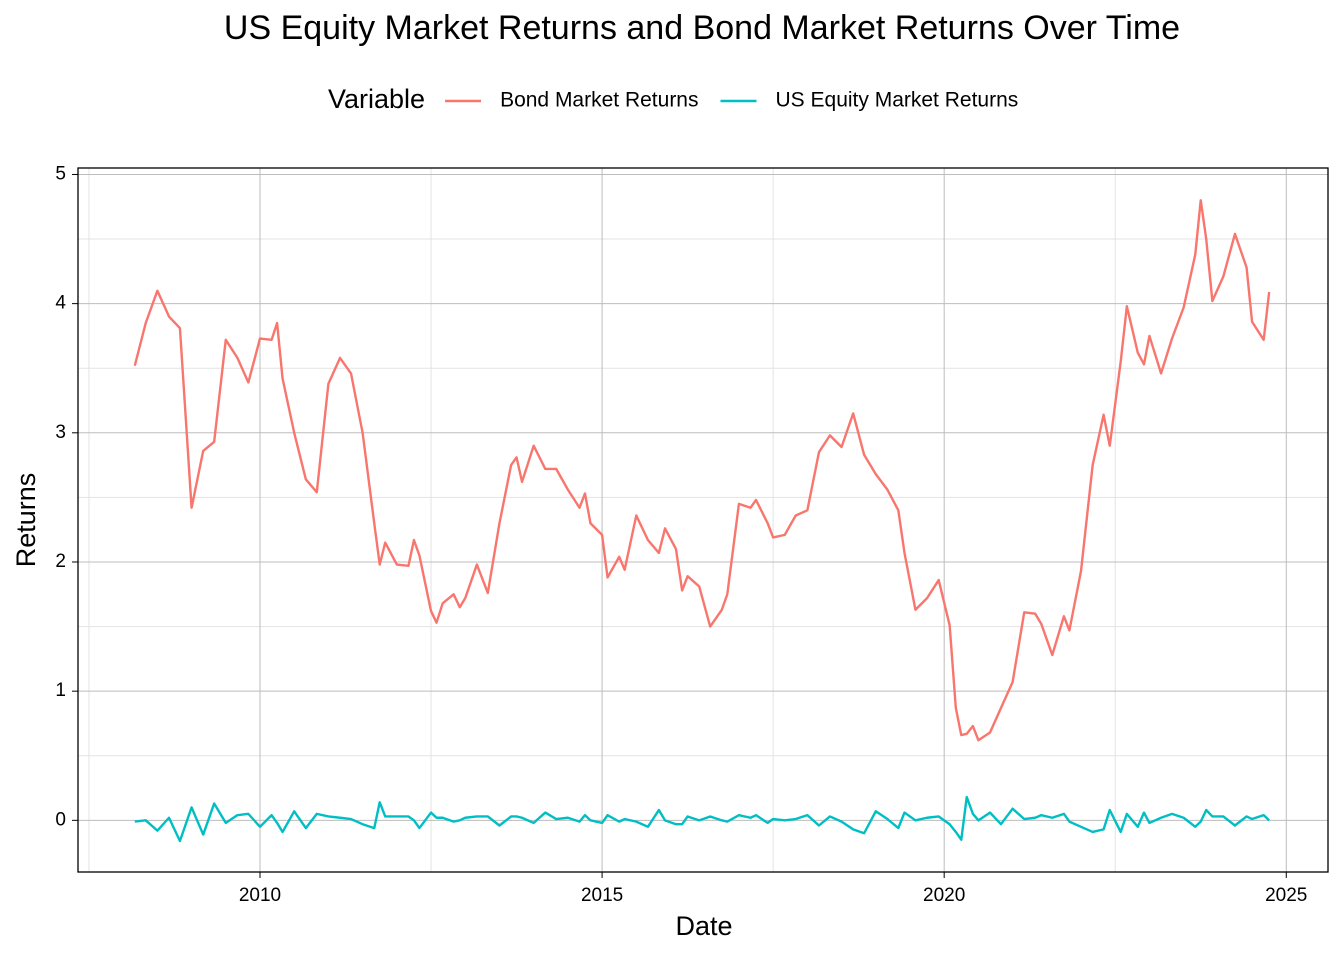 The height and width of the screenshot is (965, 1344). What do you see at coordinates (1286, 895) in the screenshot?
I see `x-tick-label: 2025` at bounding box center [1286, 895].